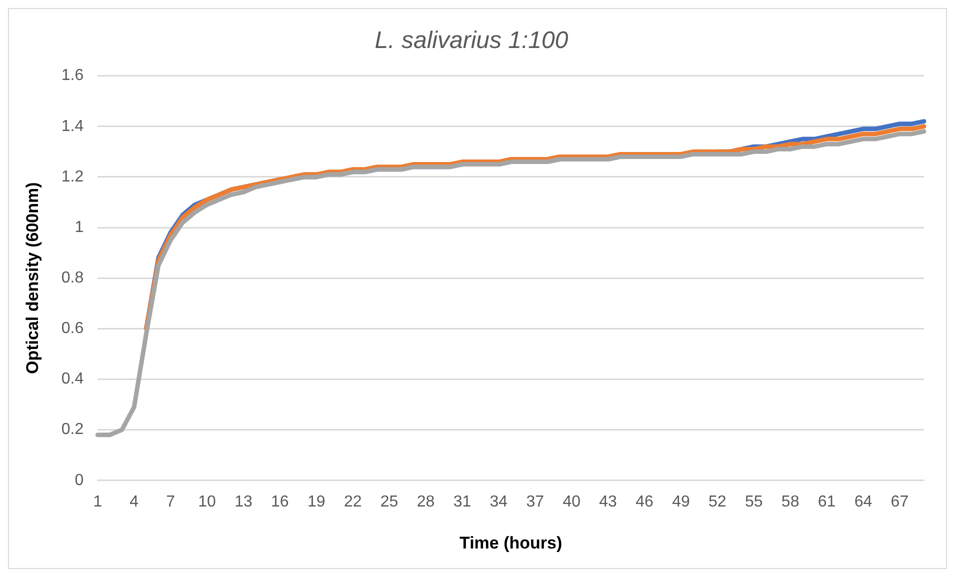 This screenshot has width=957, height=579. Describe the element at coordinates (827, 501) in the screenshot. I see `x-tick-label: 61` at that location.